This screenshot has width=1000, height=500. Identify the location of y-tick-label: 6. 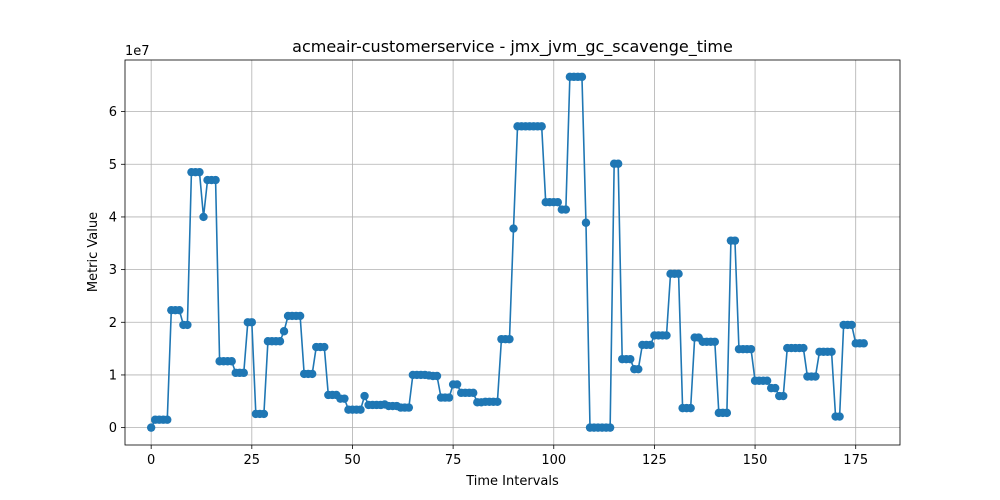
(113, 112).